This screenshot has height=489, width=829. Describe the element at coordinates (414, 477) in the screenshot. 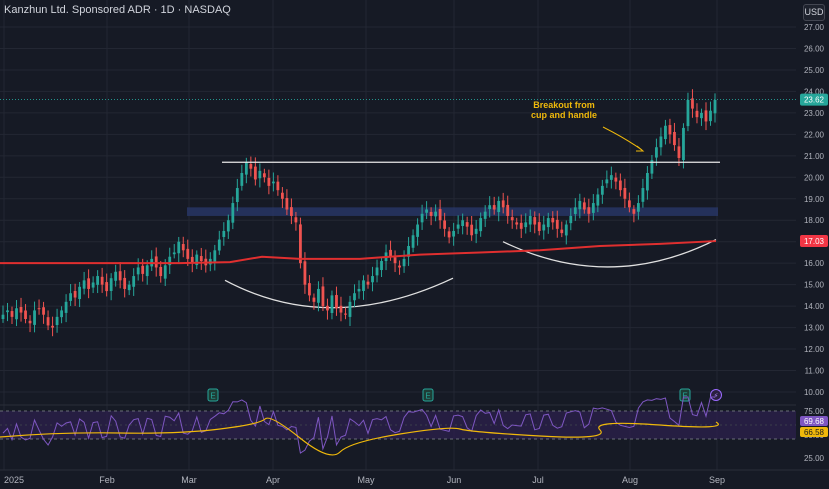

I see `time-axis: 2025 Feb Mar Apr May Jun Jul Aug Sep` at that location.